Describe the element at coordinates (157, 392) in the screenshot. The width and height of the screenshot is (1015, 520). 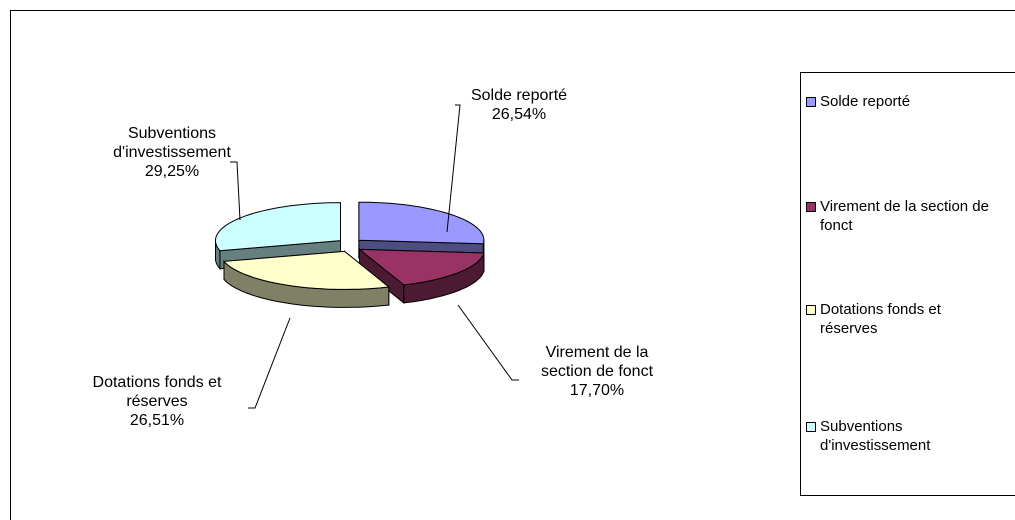
I see `category-label: Dotations fonds et réserves` at that location.